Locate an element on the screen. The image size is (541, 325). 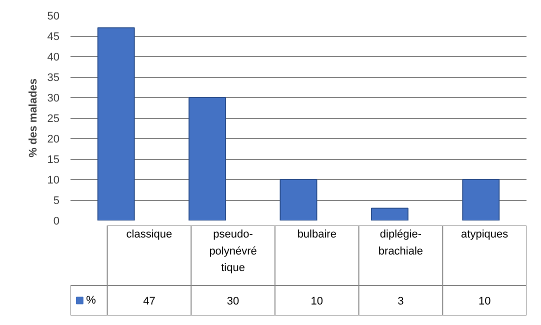
y-tick-label: 35 is located at coordinates (53, 78).